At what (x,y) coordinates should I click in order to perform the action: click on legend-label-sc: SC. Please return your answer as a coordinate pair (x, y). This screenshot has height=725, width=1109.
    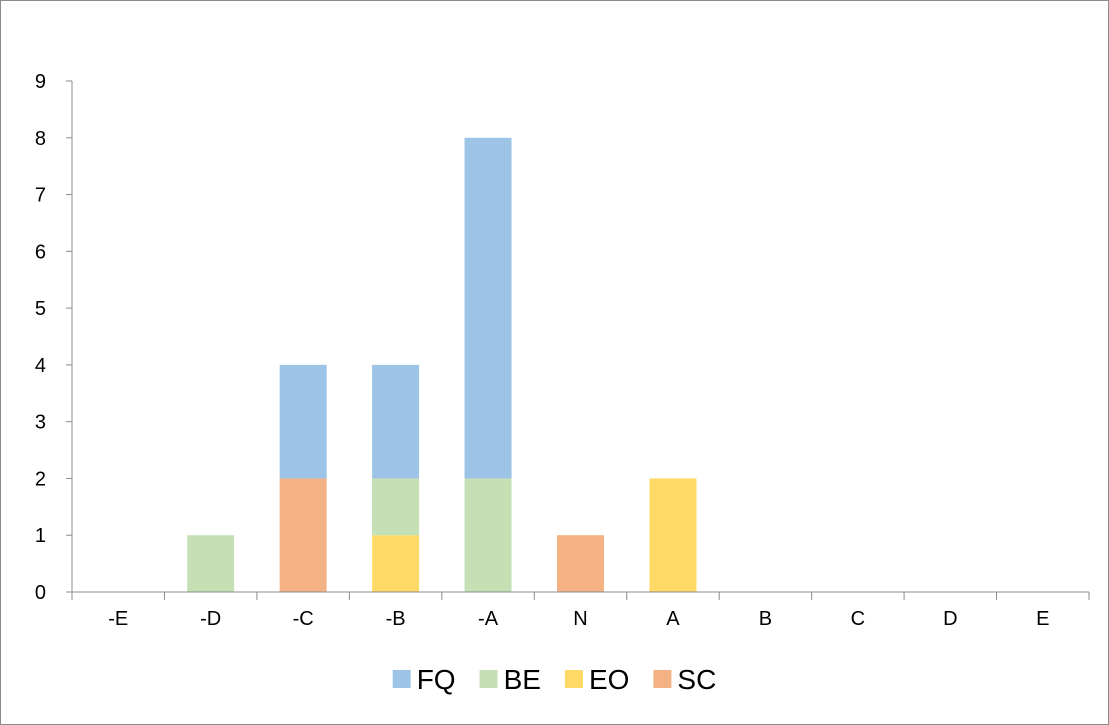
    Looking at the image, I should click on (696, 679).